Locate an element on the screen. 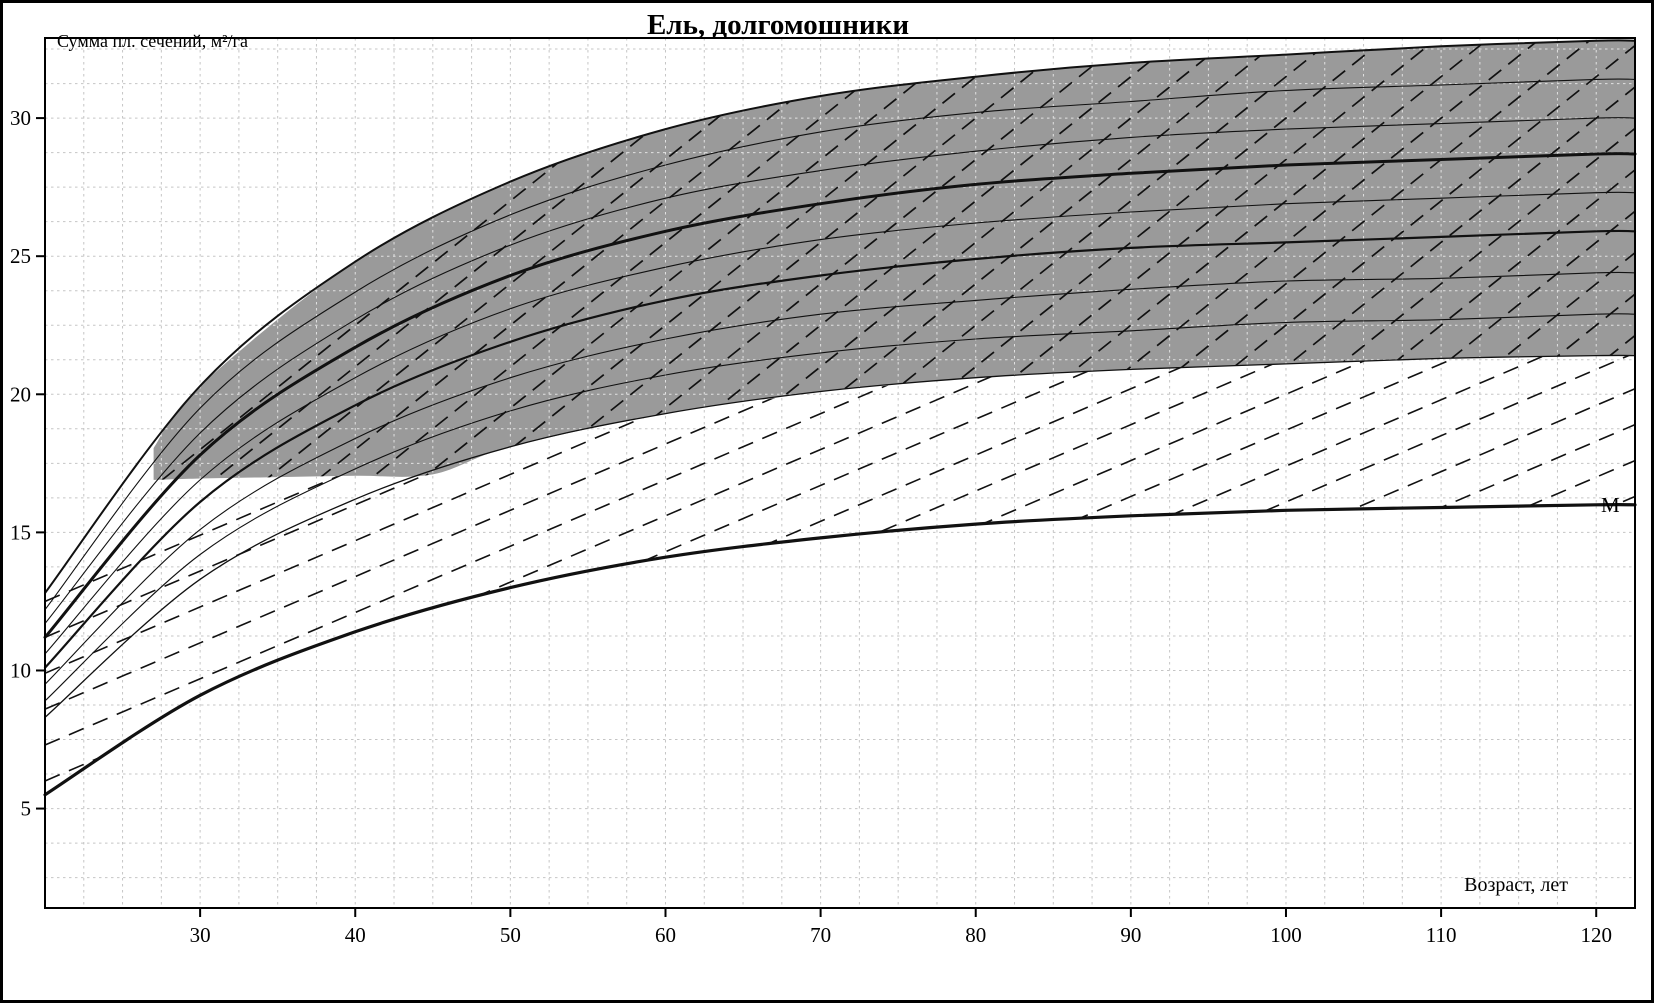 This screenshot has height=1003, width=1654. y-tick-label: 15 is located at coordinates (20, 532).